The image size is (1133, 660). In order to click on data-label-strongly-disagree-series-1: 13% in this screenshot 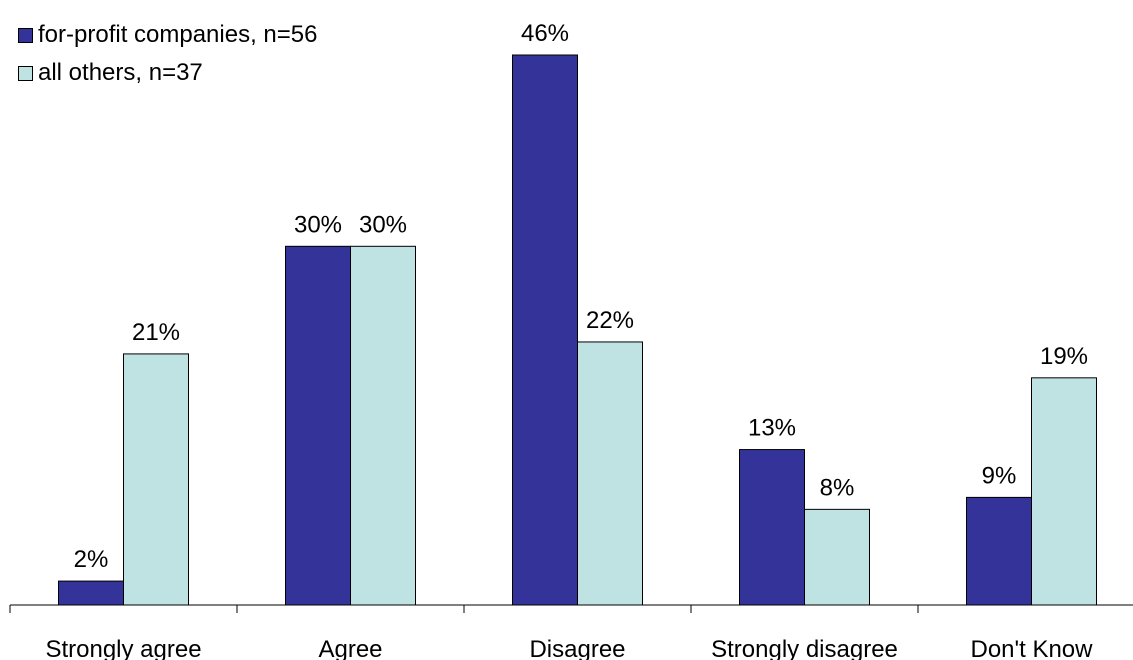, I will do `click(772, 428)`.